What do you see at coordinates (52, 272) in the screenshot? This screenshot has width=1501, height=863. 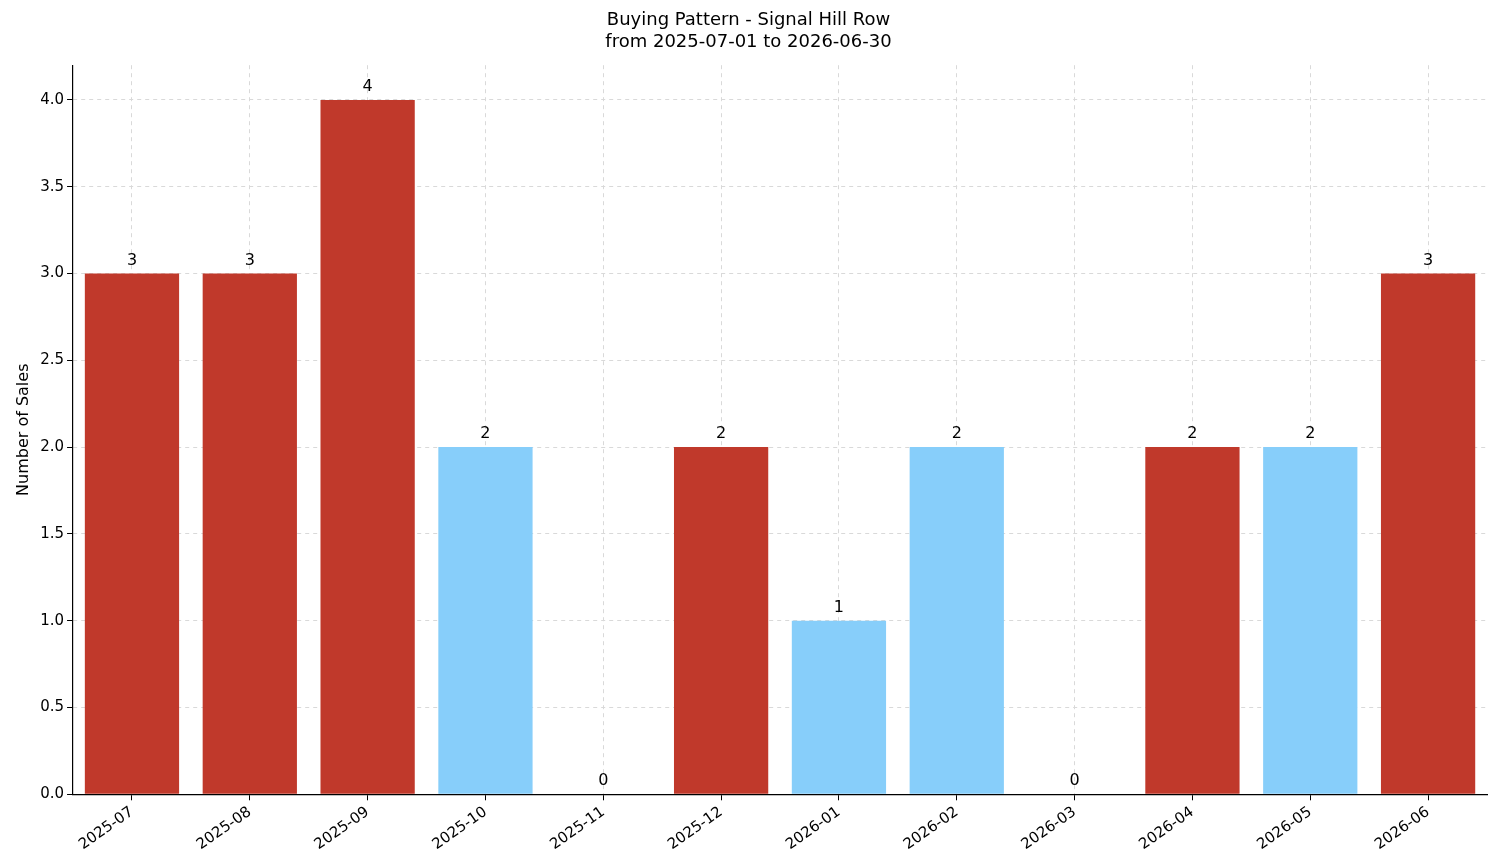 I see `y-tick-label: 3.0` at bounding box center [52, 272].